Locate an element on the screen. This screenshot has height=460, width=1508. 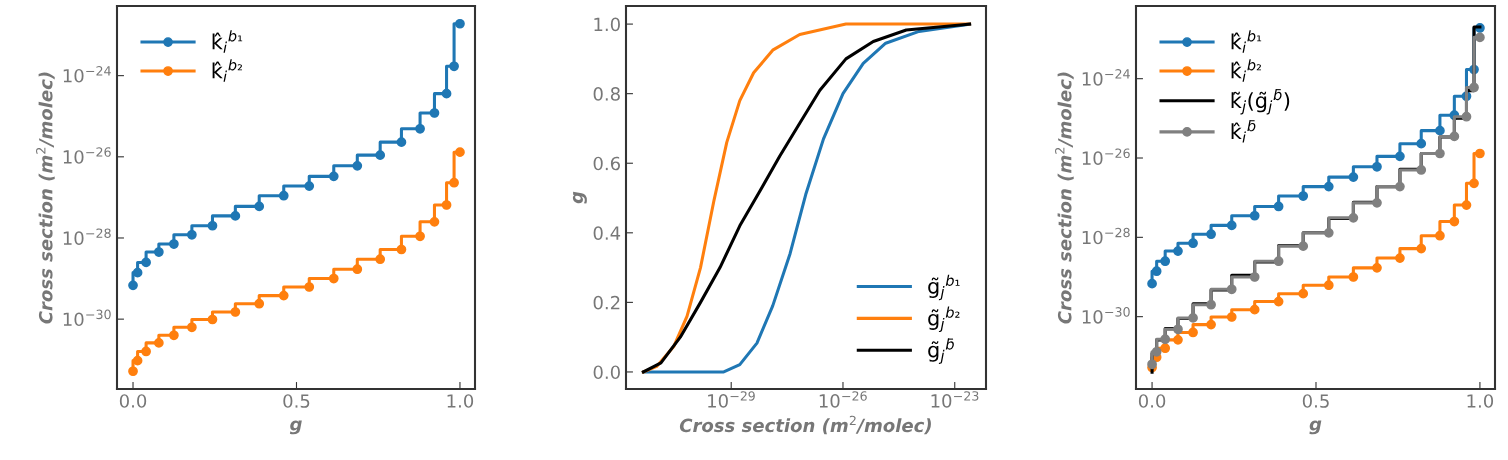
y-tick-label: 0.0 is located at coordinates (606, 372).